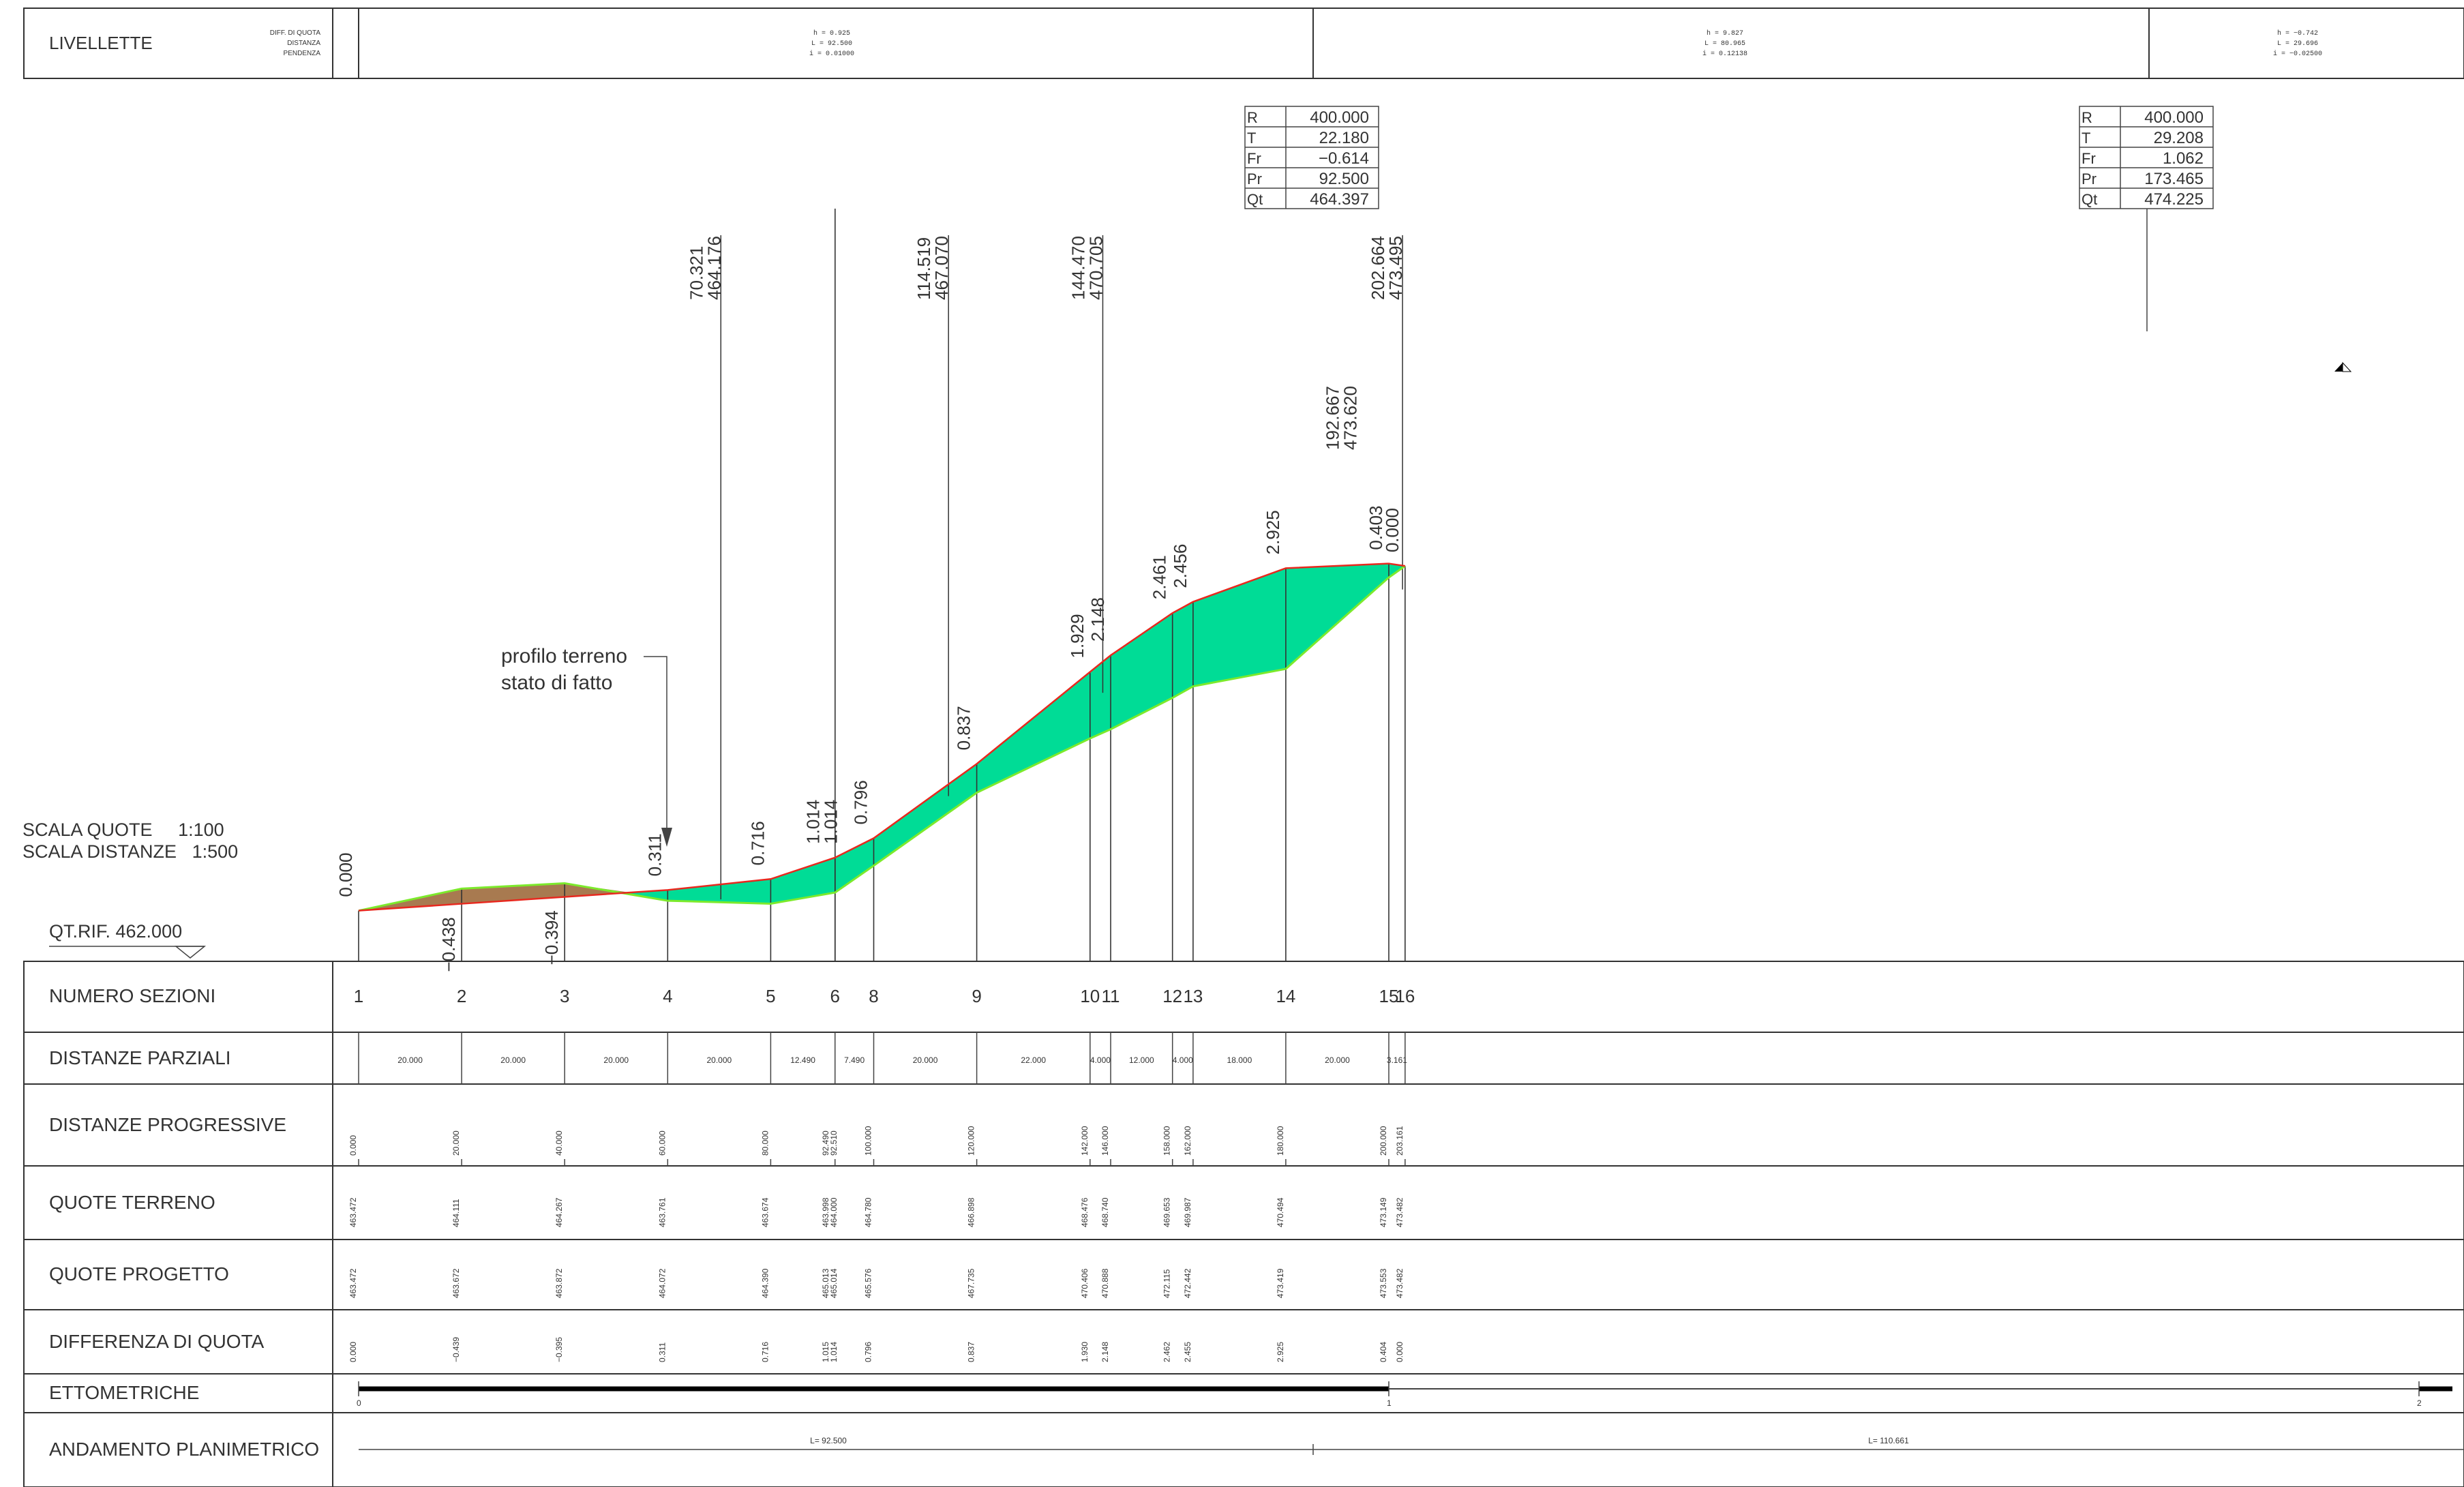 The width and height of the screenshot is (2464, 1487). What do you see at coordinates (115, 931) in the screenshot?
I see `qt-rif-label: QT.RIF. 462.000` at bounding box center [115, 931].